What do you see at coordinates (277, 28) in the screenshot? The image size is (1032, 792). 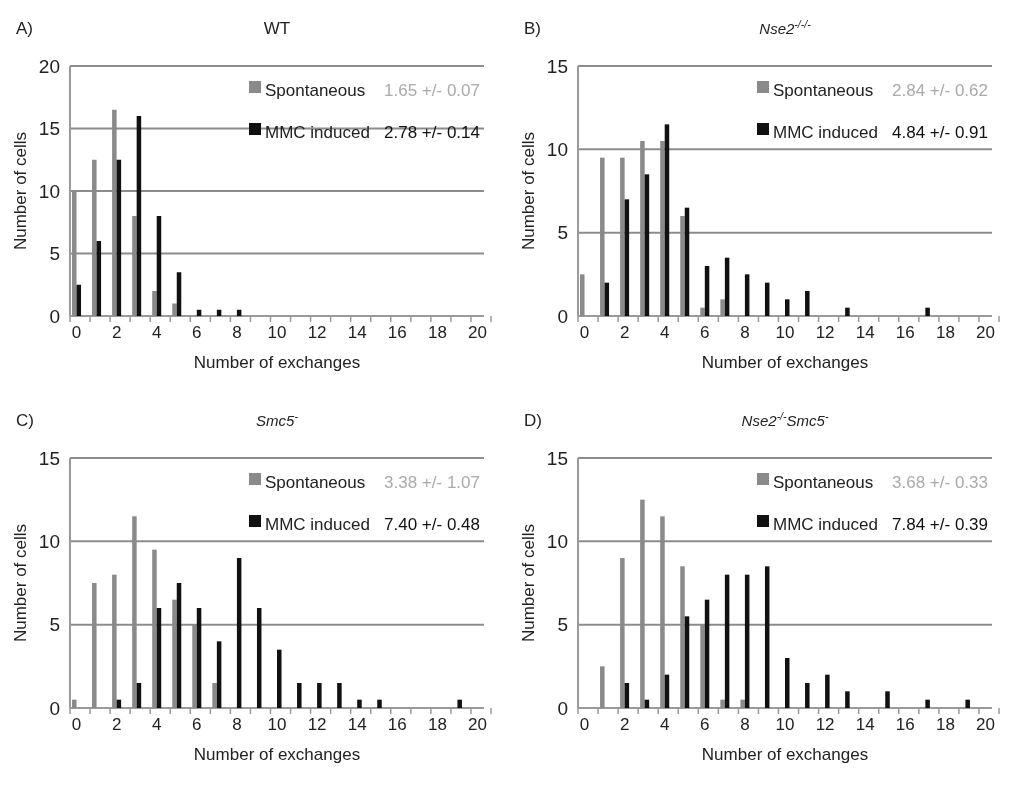 I see `chart-title: WT` at bounding box center [277, 28].